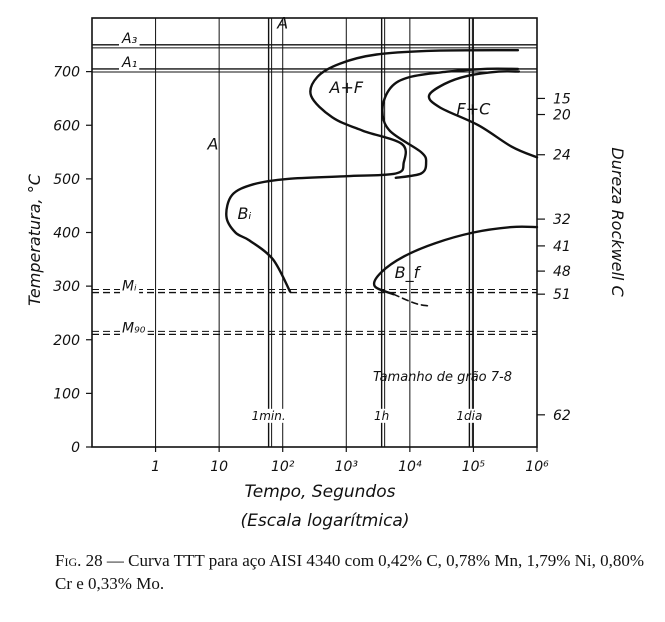 This screenshot has height=622, width=665. What do you see at coordinates (347, 467) in the screenshot?
I see `x-tick-label: 10³` at bounding box center [347, 467].